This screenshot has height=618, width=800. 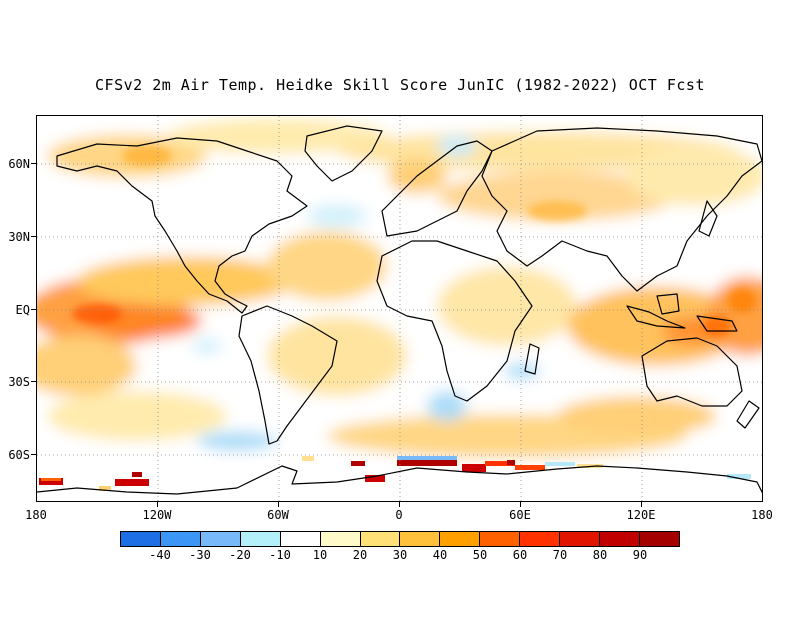 I want to click on australia-coast, so click(x=692, y=372).